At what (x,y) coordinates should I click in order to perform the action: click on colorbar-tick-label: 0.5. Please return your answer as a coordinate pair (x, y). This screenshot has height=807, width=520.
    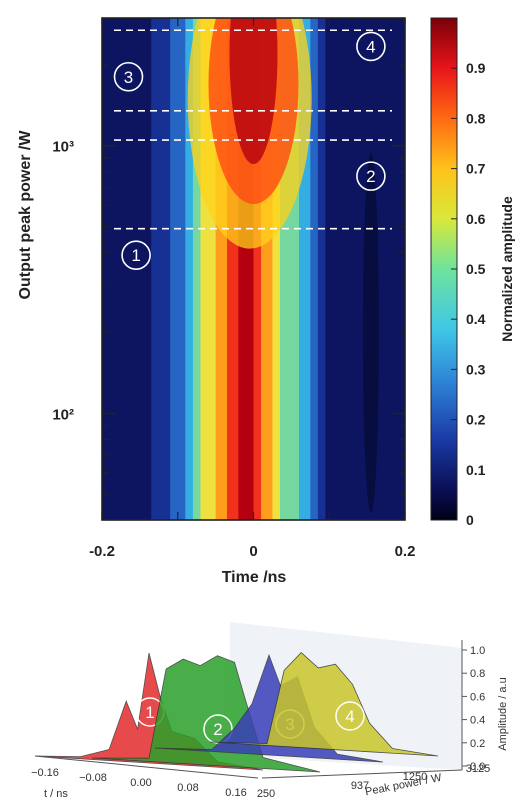
    Looking at the image, I should click on (476, 269).